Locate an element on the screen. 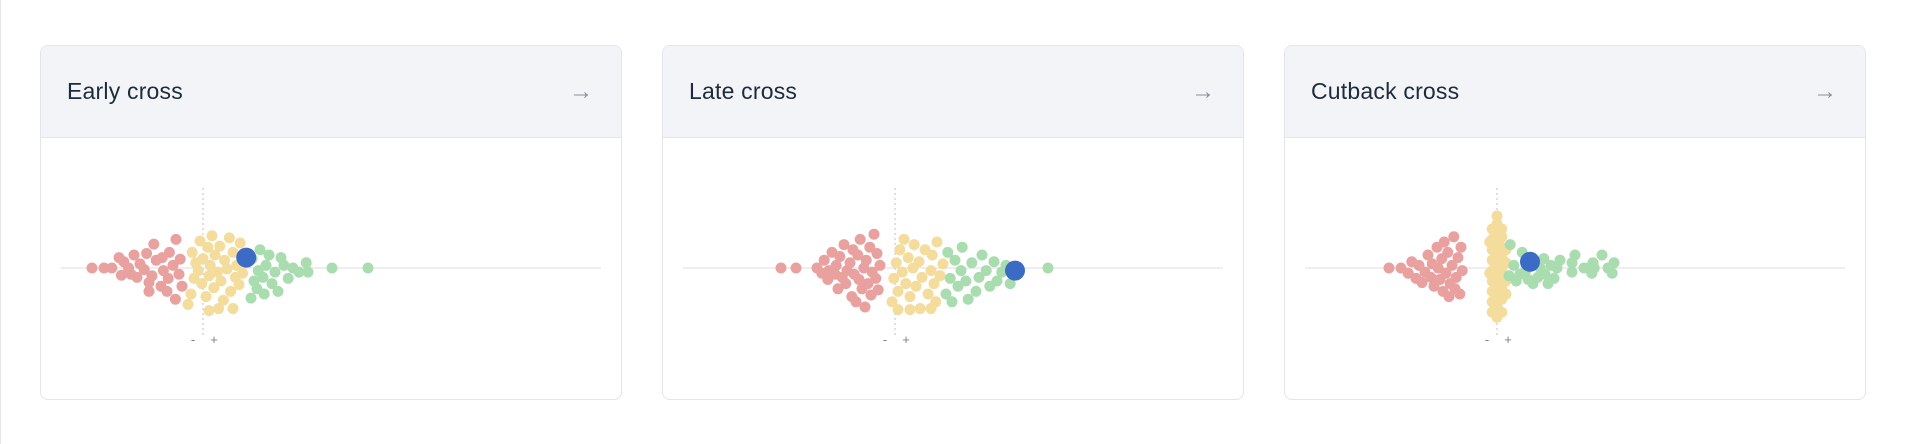 The image size is (1906, 444). card-header: Cutback cross → is located at coordinates (1575, 92).